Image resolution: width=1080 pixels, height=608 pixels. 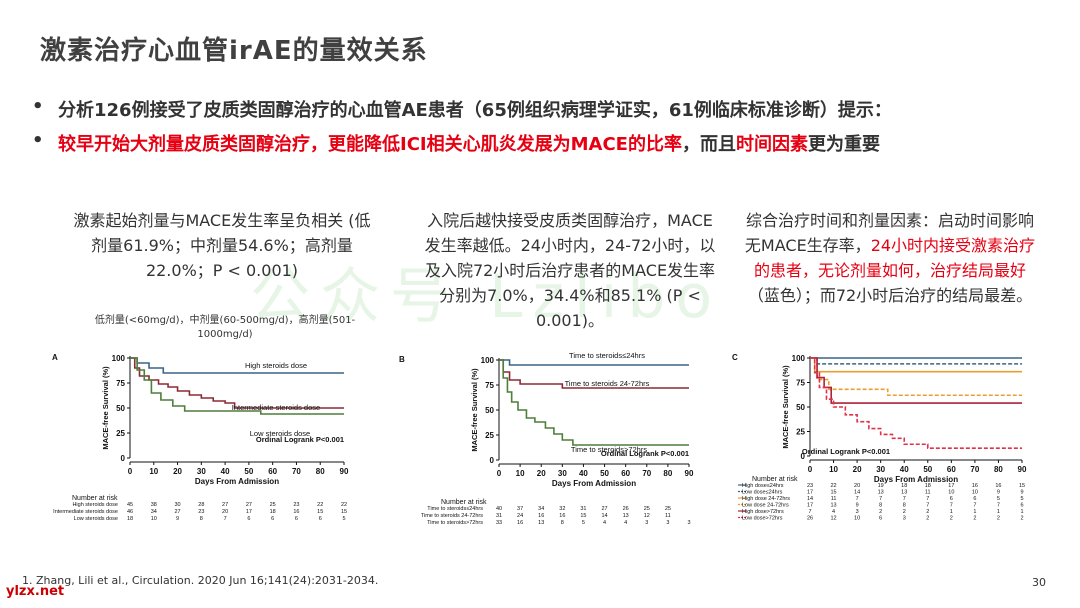 I want to click on column-3-text-b: （蓝色）；而72小时后治疗的结局最差。, so click(x=890, y=295).